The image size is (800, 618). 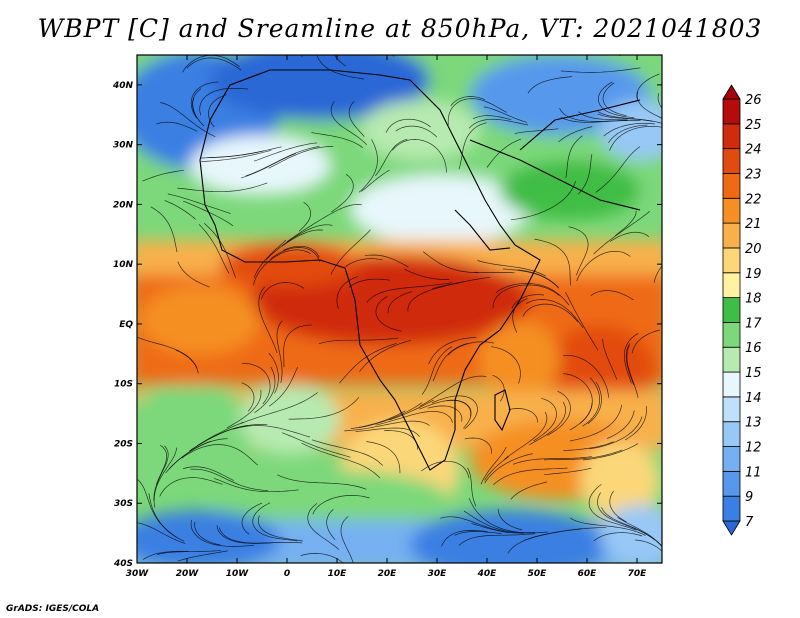 I want to click on lat-tick-label: 40N, so click(x=123, y=86).